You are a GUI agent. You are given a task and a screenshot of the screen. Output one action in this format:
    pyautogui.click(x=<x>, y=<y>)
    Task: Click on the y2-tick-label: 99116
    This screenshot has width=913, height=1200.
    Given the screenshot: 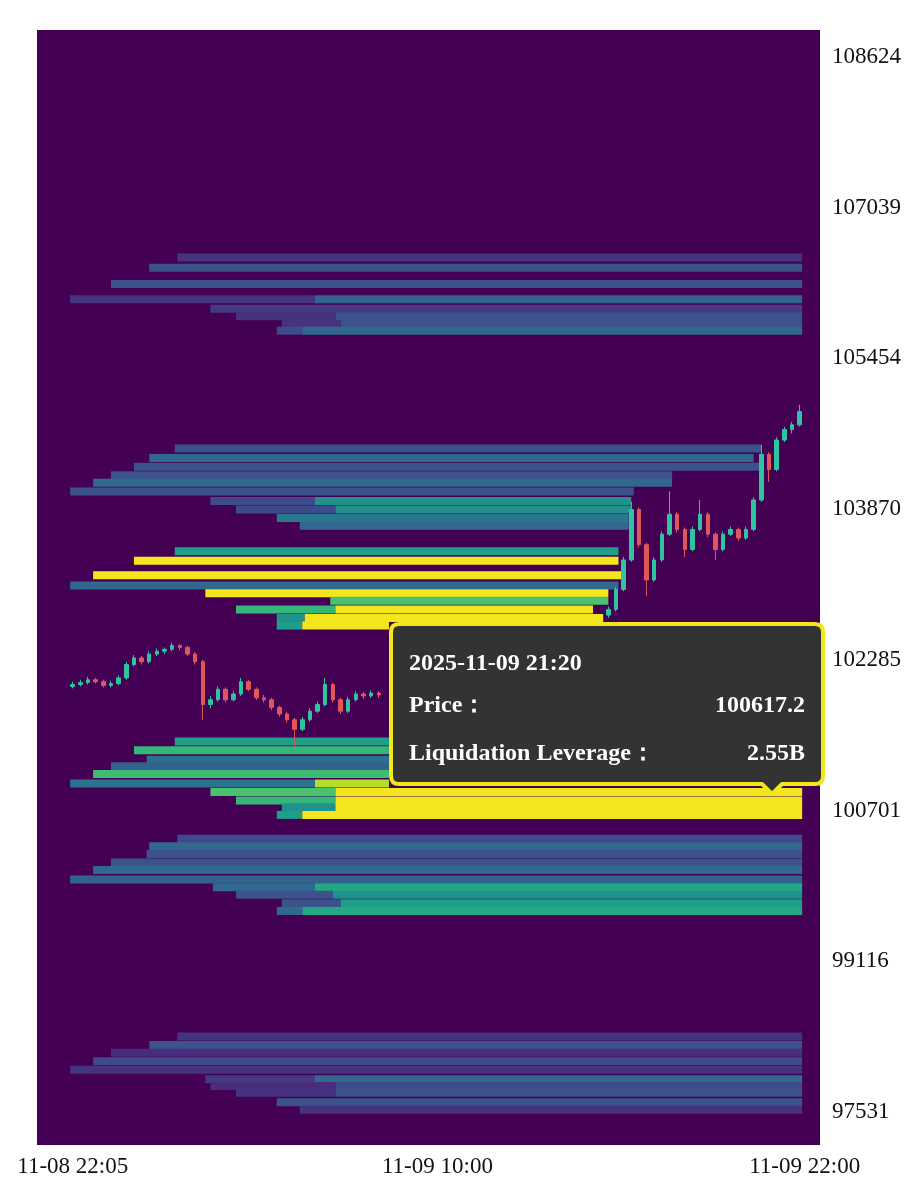 What is the action you would take?
    pyautogui.click(x=860, y=960)
    